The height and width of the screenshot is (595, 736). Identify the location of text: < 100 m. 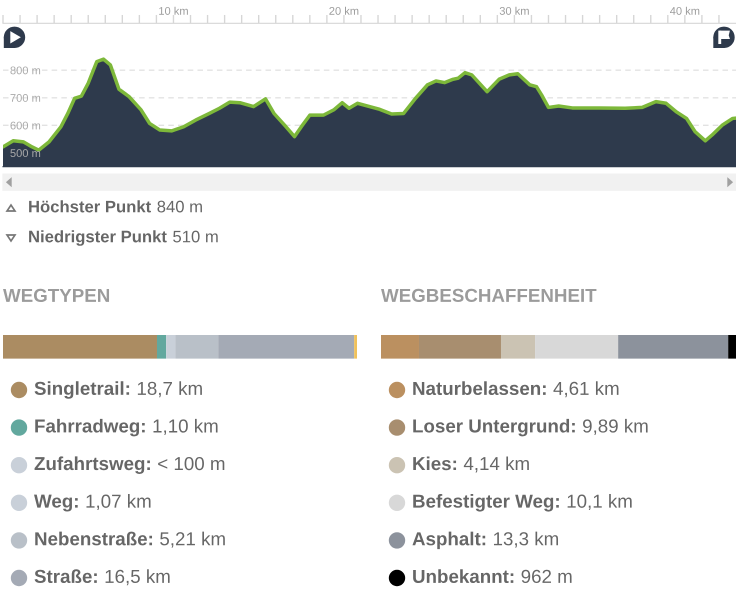
(191, 463).